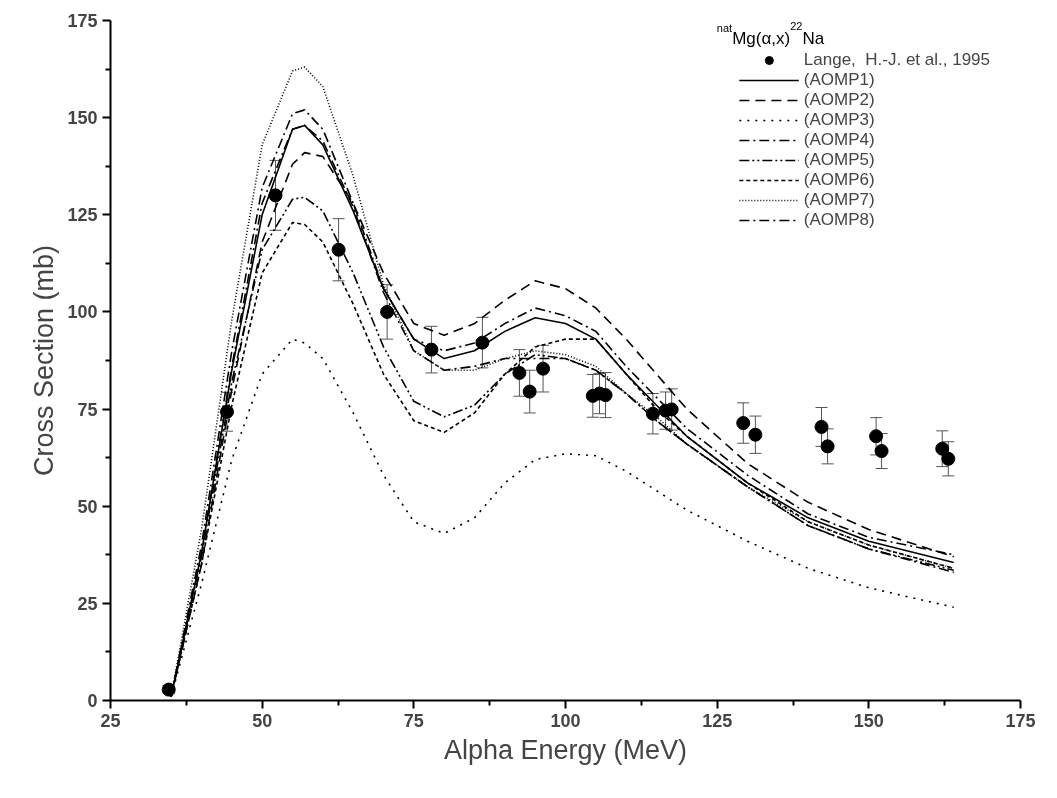 This screenshot has height=798, width=1057. What do you see at coordinates (839, 180) in the screenshot?
I see `legend-label: (AOMP6)` at bounding box center [839, 180].